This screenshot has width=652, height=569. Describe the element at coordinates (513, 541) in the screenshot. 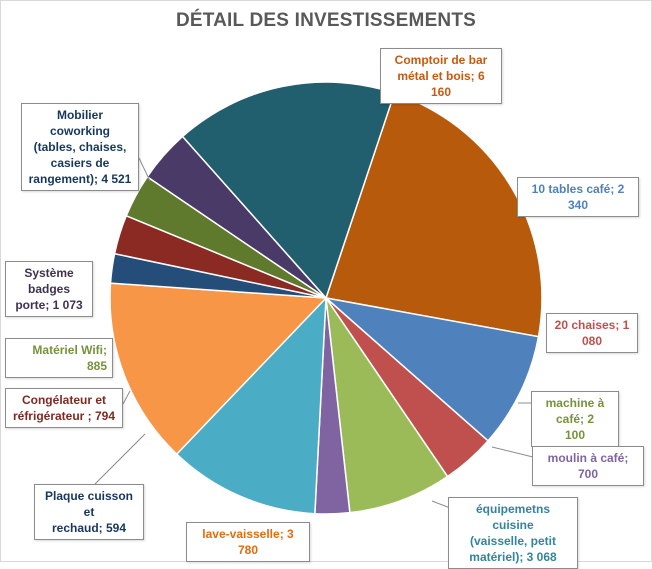

I see `data-label-line: (vaisselle, petit` at that location.